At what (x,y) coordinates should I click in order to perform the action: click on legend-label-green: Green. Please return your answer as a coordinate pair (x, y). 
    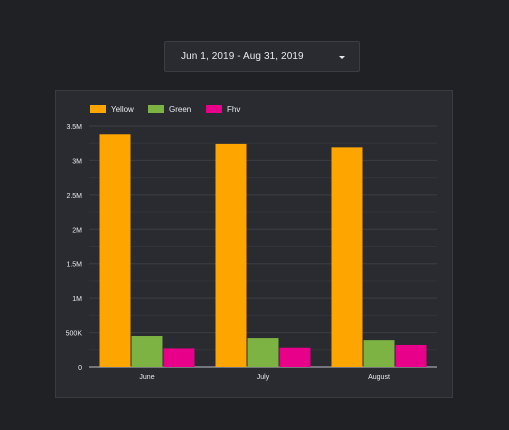
    Looking at the image, I should click on (180, 109).